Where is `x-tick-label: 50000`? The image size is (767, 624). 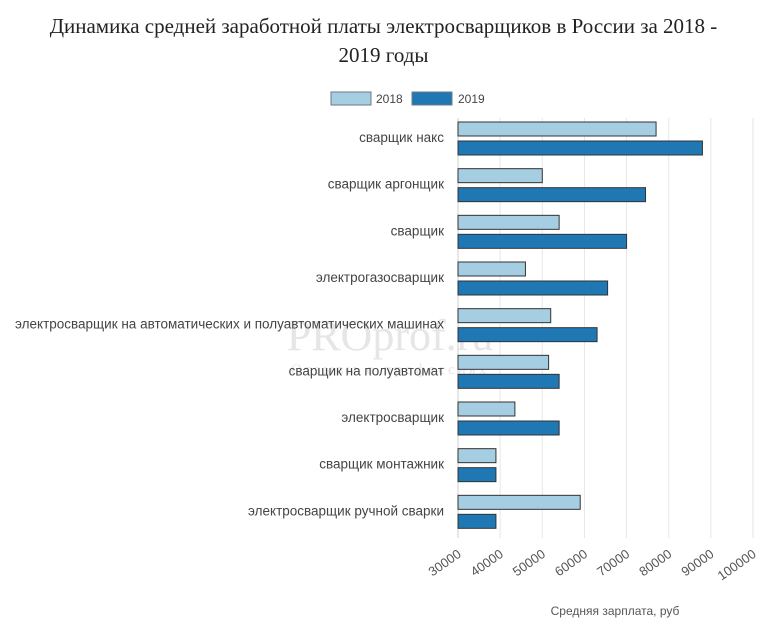
x-tick-label: 50000 is located at coordinates (529, 562).